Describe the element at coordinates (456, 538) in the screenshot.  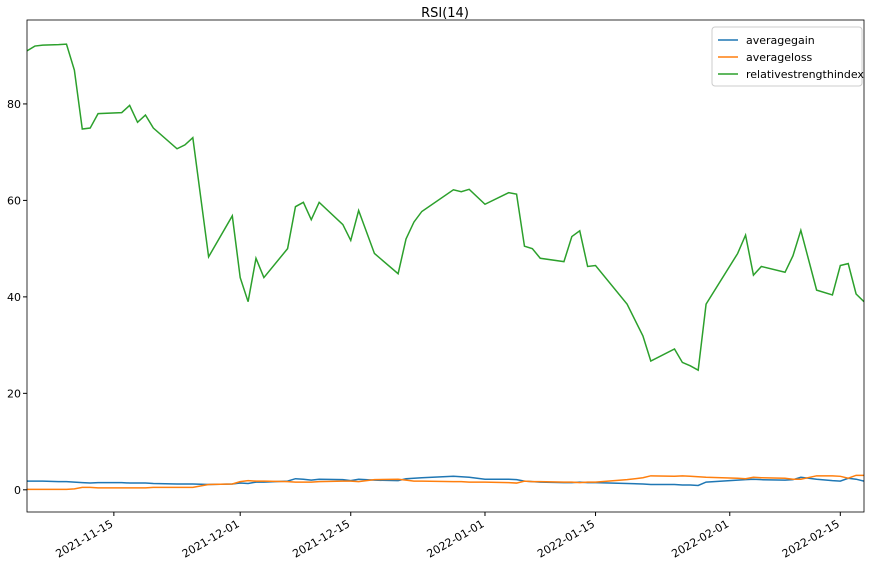
I see `x-tick-label: 2022-01-01` at that location.